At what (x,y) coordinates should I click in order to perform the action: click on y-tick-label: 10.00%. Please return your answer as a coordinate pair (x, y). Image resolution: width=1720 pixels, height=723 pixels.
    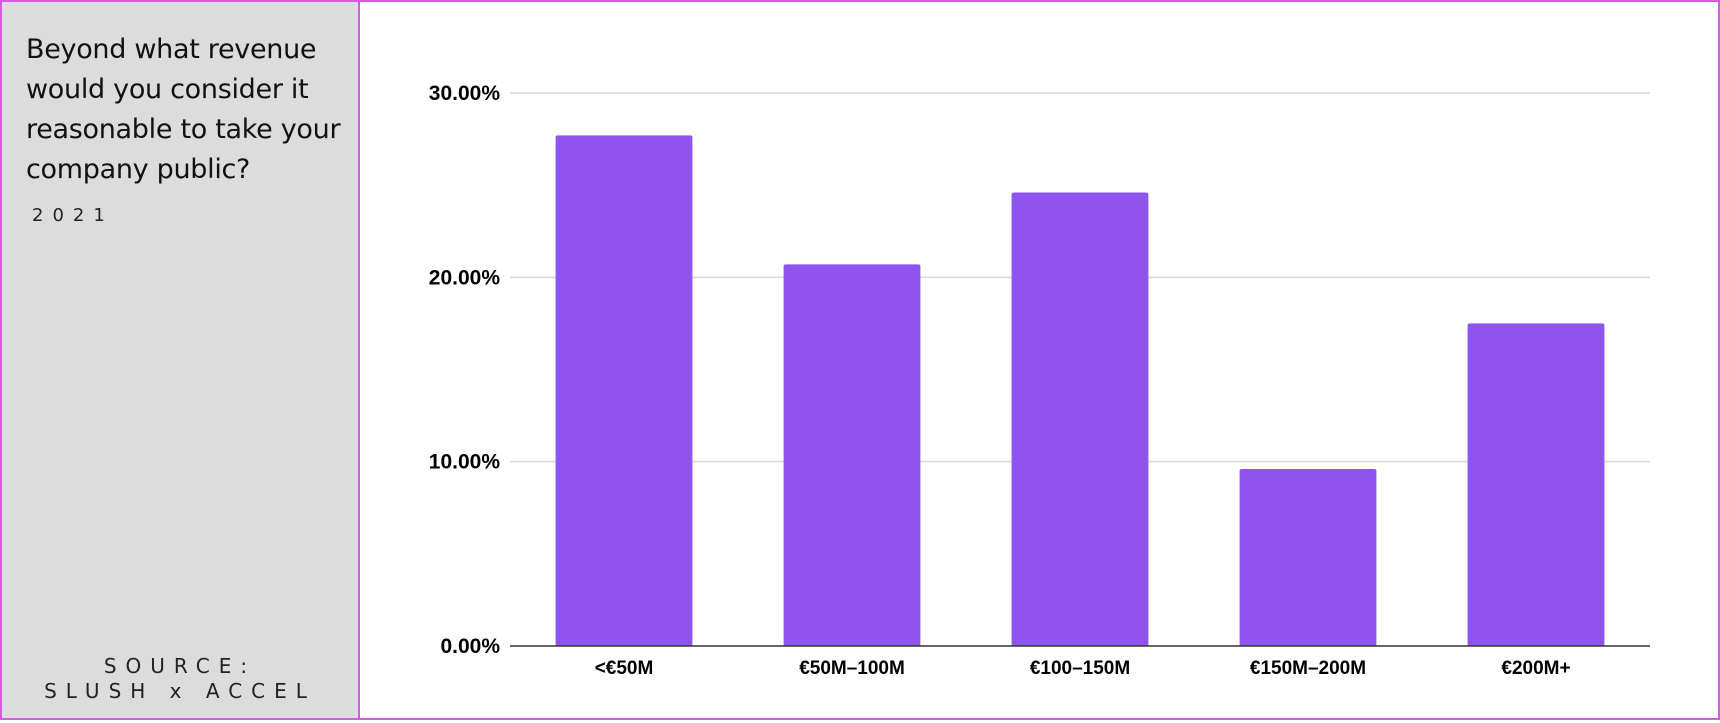
    Looking at the image, I should click on (465, 462).